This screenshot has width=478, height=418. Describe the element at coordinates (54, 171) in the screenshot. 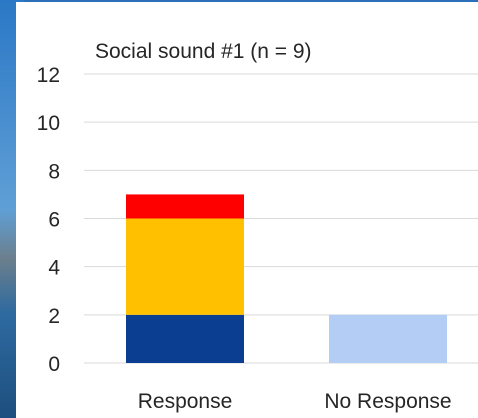

I see `y-tick-label-8: 8` at that location.